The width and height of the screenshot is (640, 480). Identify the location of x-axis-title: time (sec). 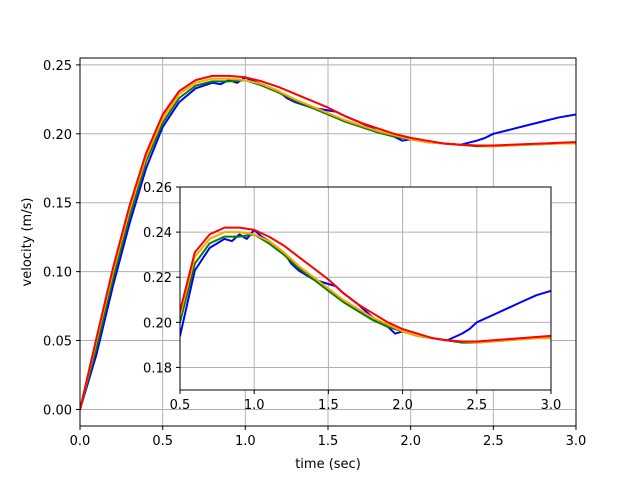
(328, 464).